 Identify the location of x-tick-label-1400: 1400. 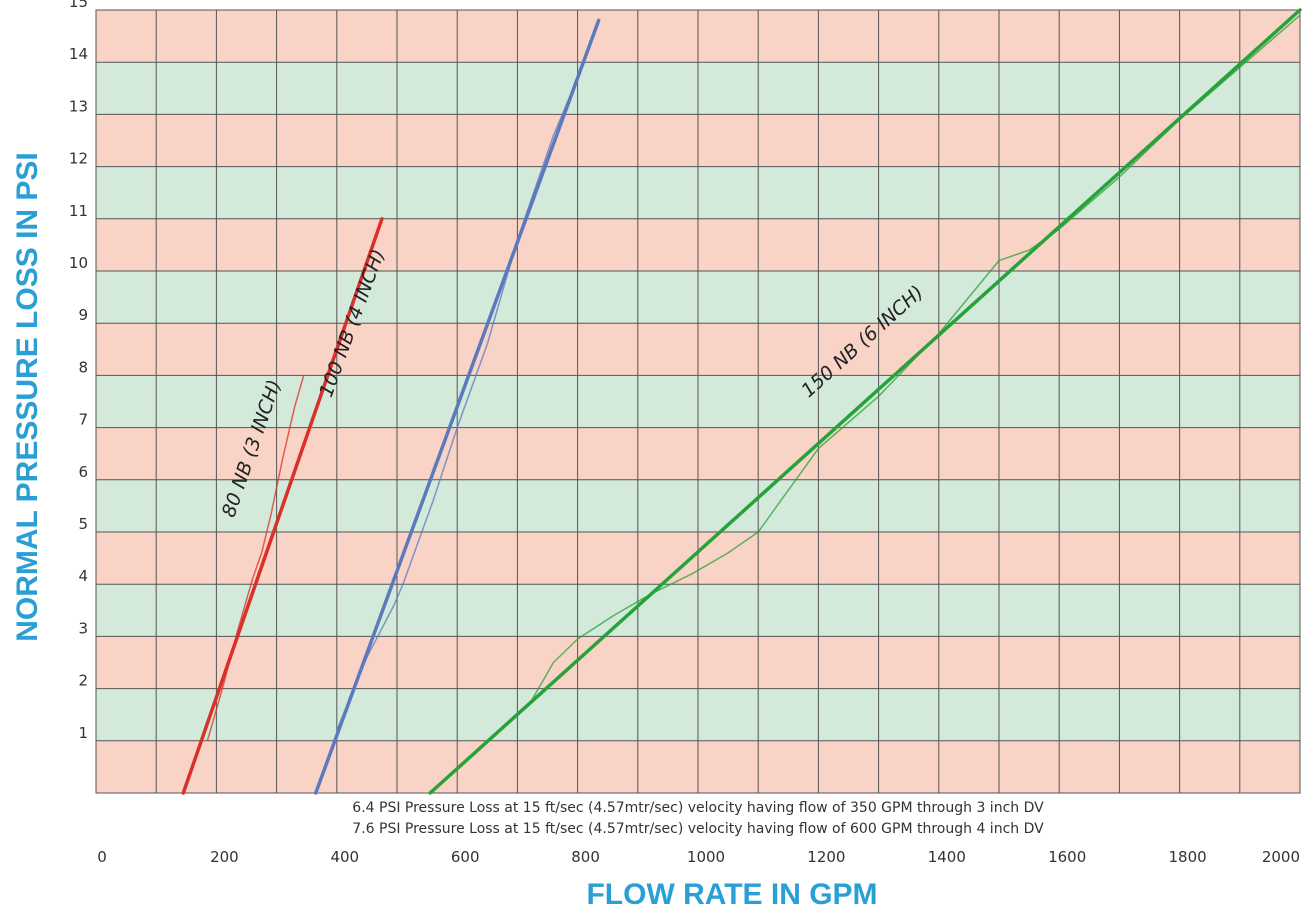
(947, 857).